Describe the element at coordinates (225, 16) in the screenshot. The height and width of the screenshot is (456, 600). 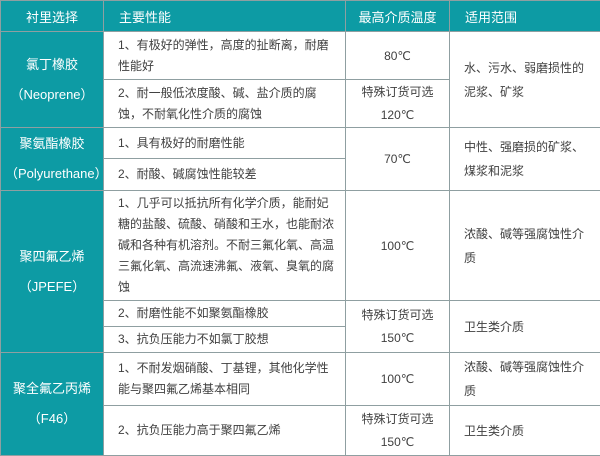
I see `column-header-performance: 主要性能` at that location.